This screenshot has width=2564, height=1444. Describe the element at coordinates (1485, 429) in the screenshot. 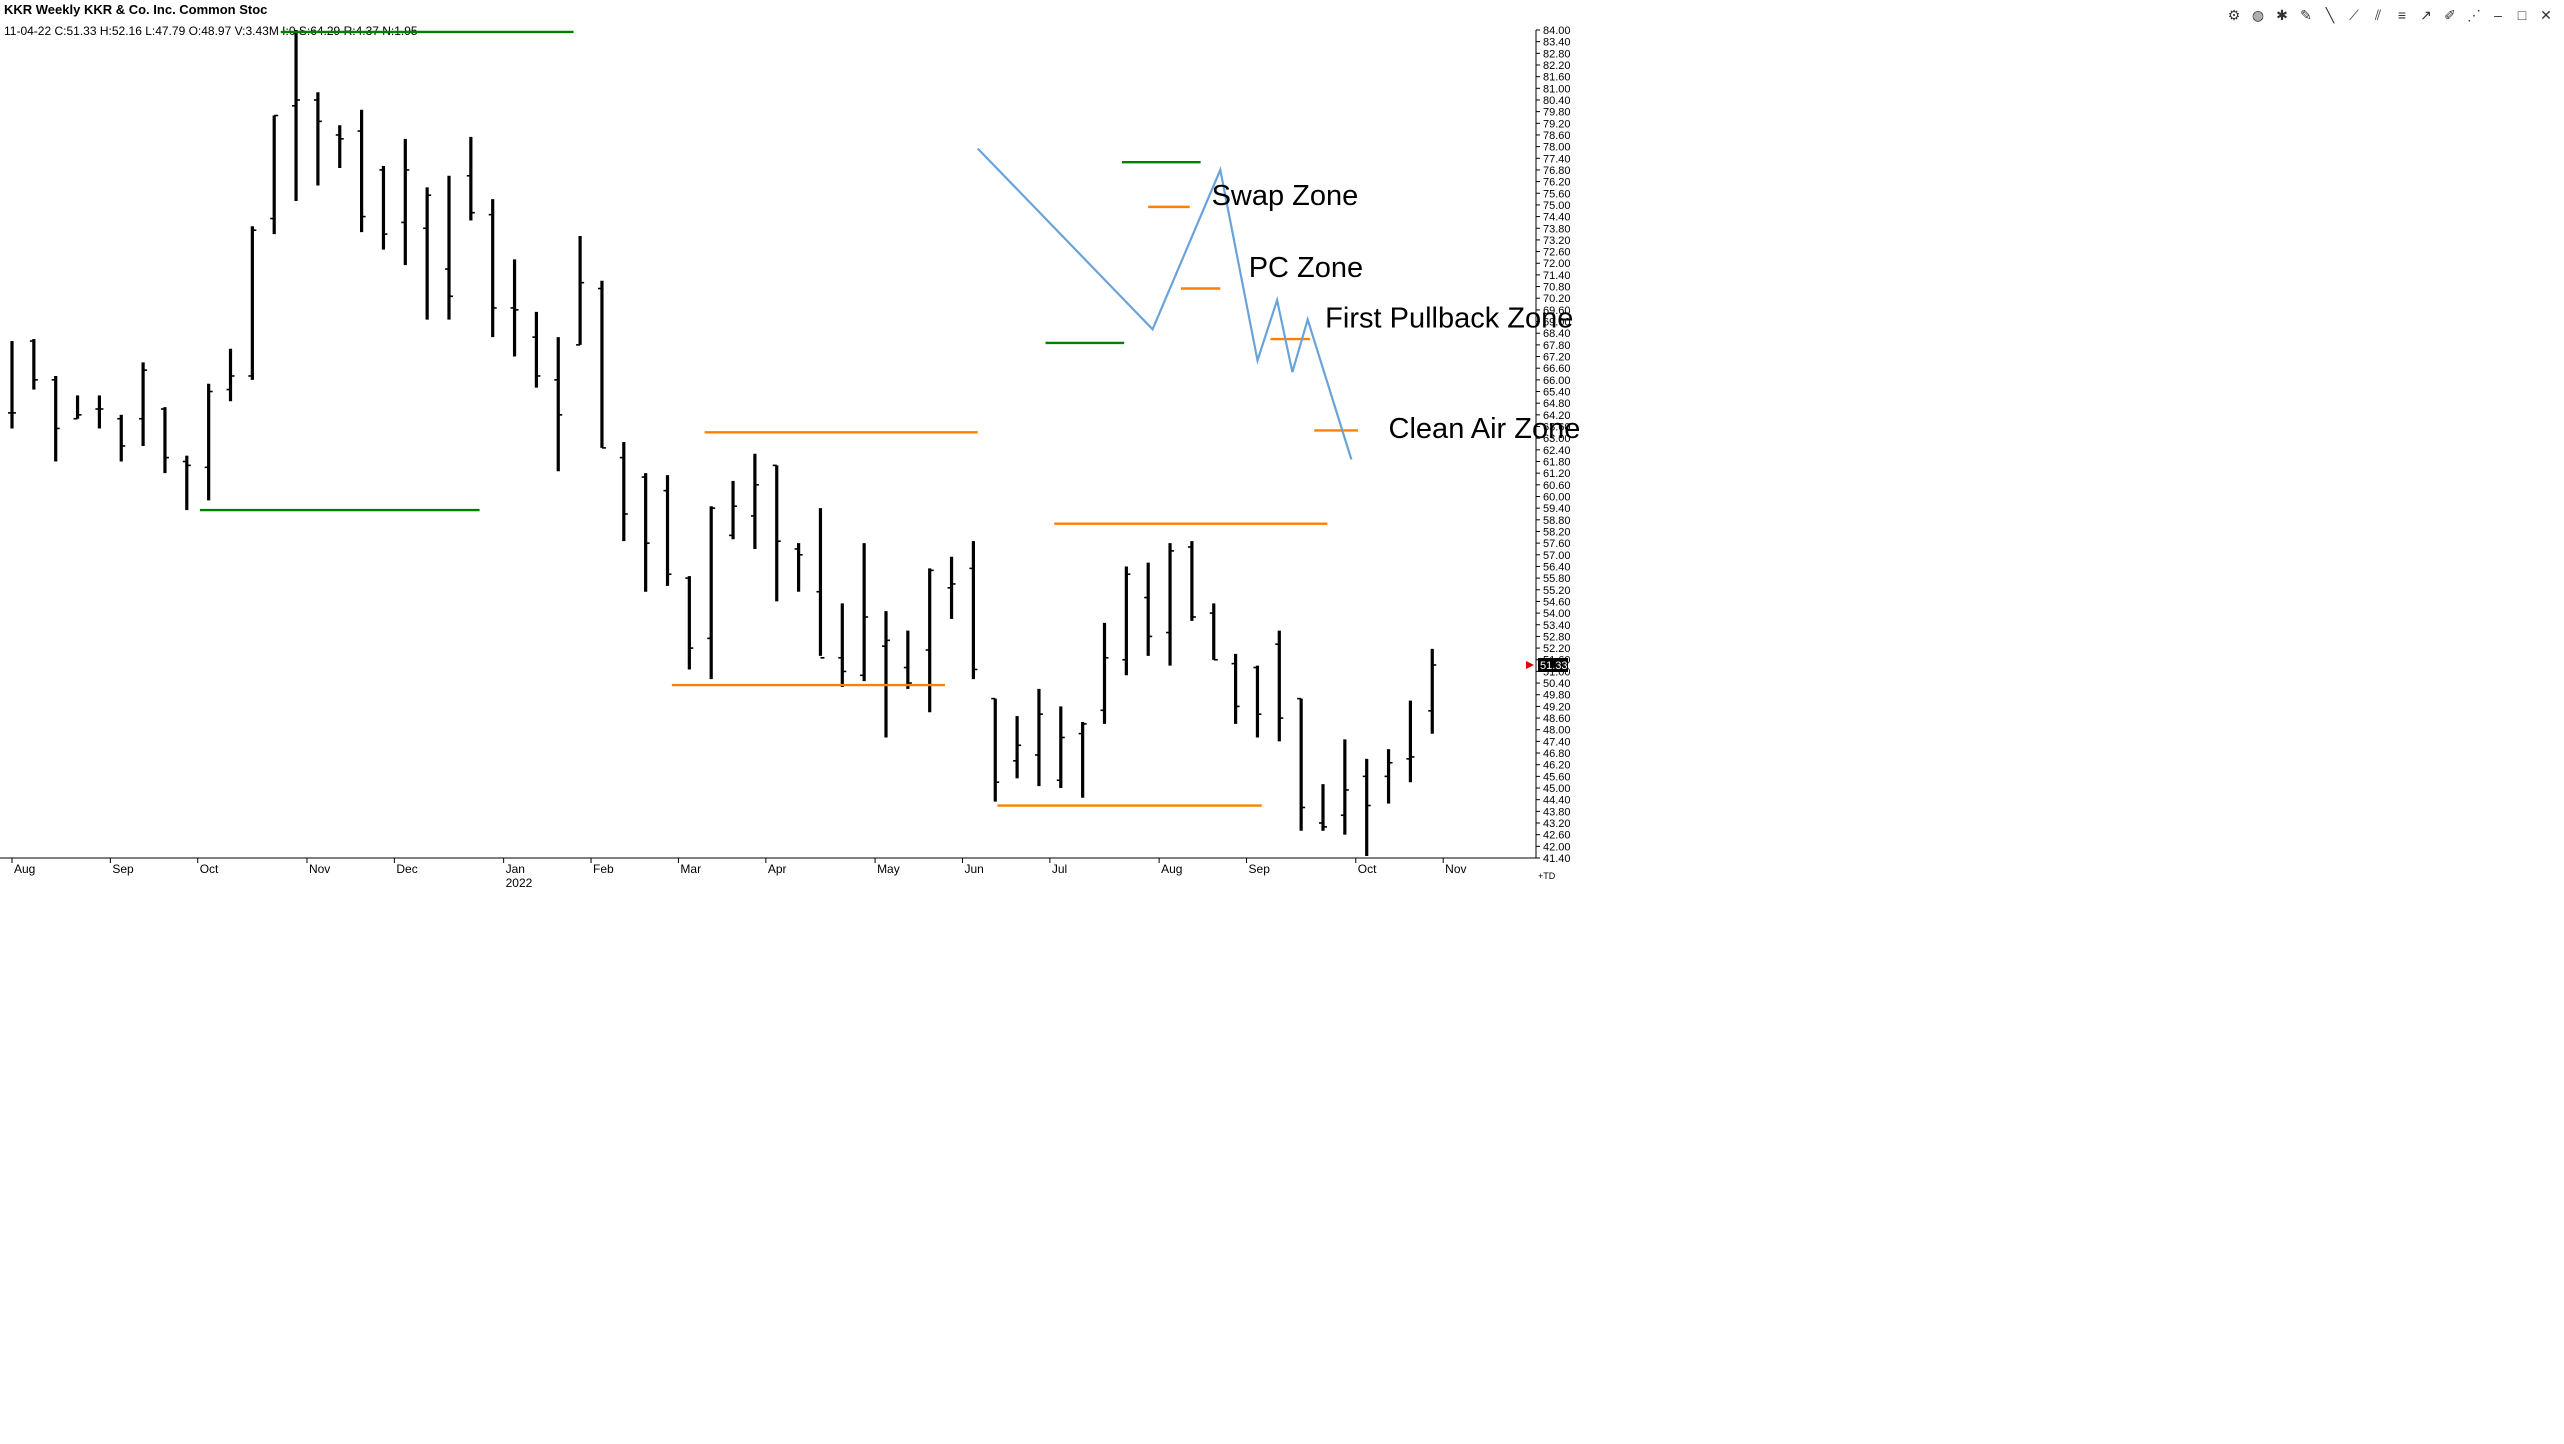

I see `zone-annotation: Clean Air Zone` at that location.